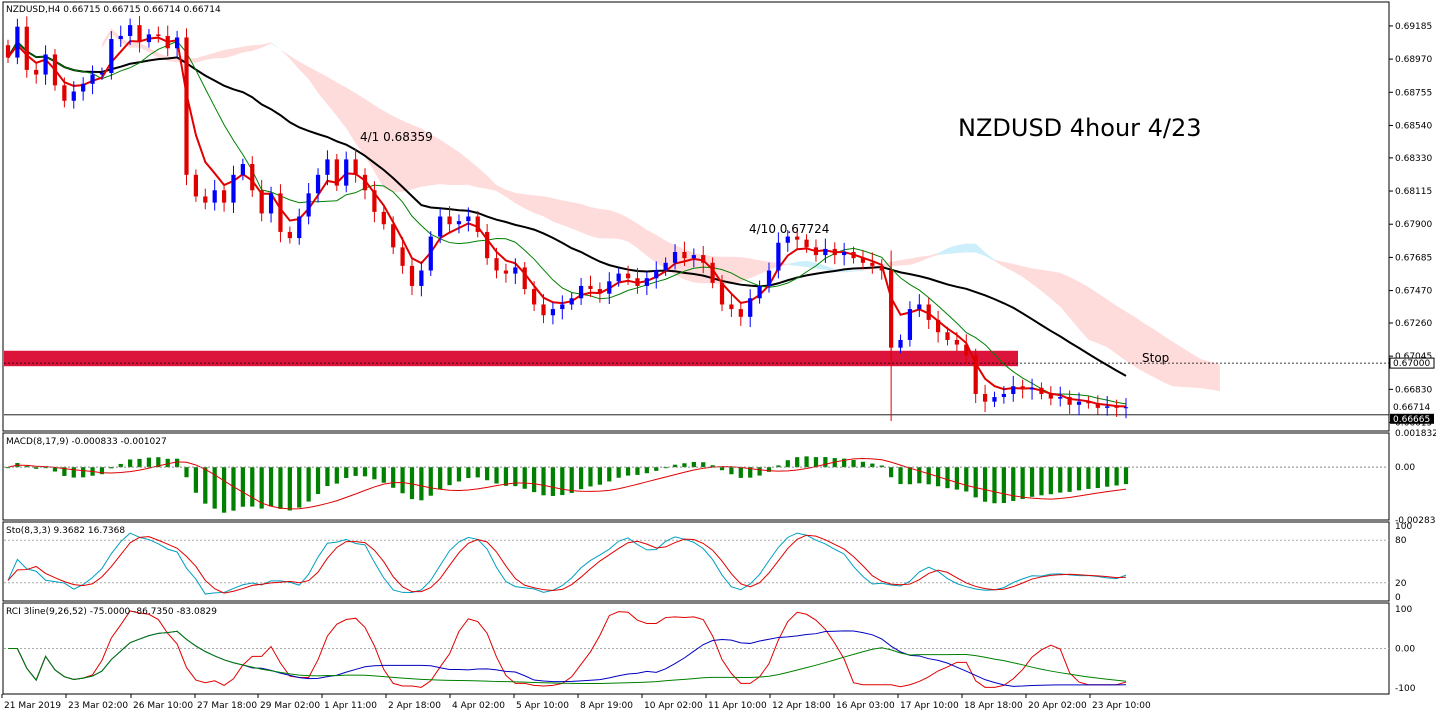 This screenshot has width=1436, height=716. I want to click on macd-pane-frame, so click(696, 476).